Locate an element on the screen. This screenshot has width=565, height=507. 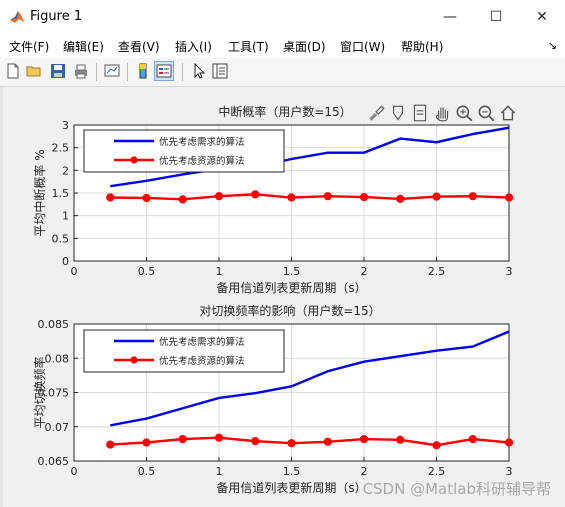
export-icon is located at coordinates (420, 113).